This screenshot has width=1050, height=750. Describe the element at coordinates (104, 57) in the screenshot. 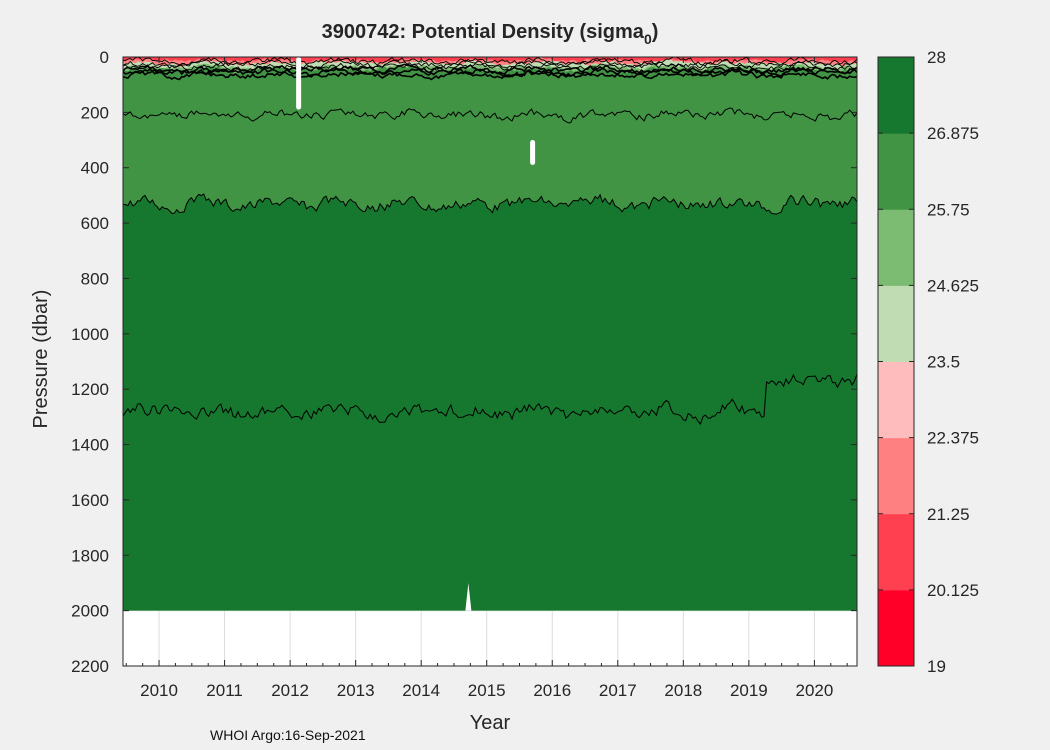

I see `y-tick-label: 0` at that location.